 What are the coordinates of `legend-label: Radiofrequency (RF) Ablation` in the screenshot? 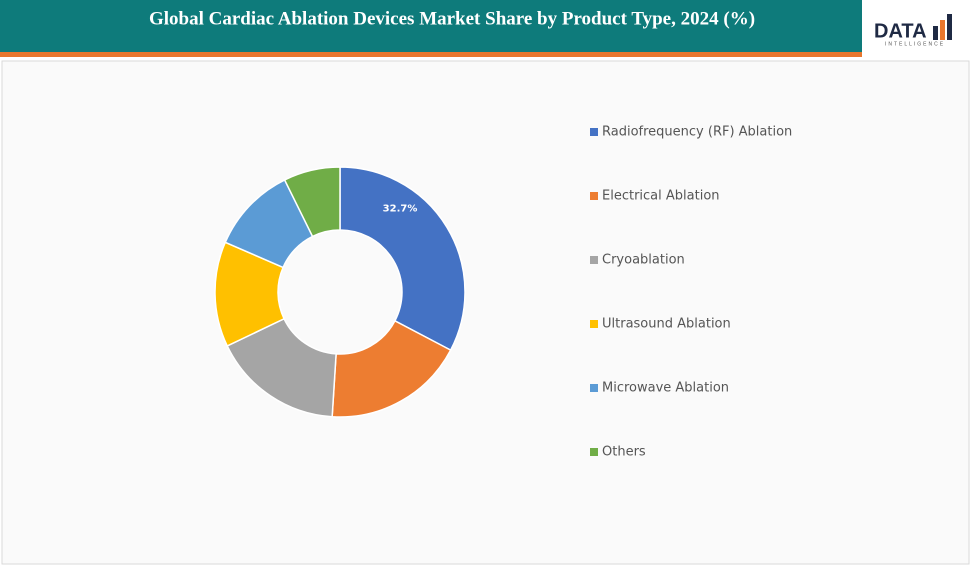 It's located at (697, 132).